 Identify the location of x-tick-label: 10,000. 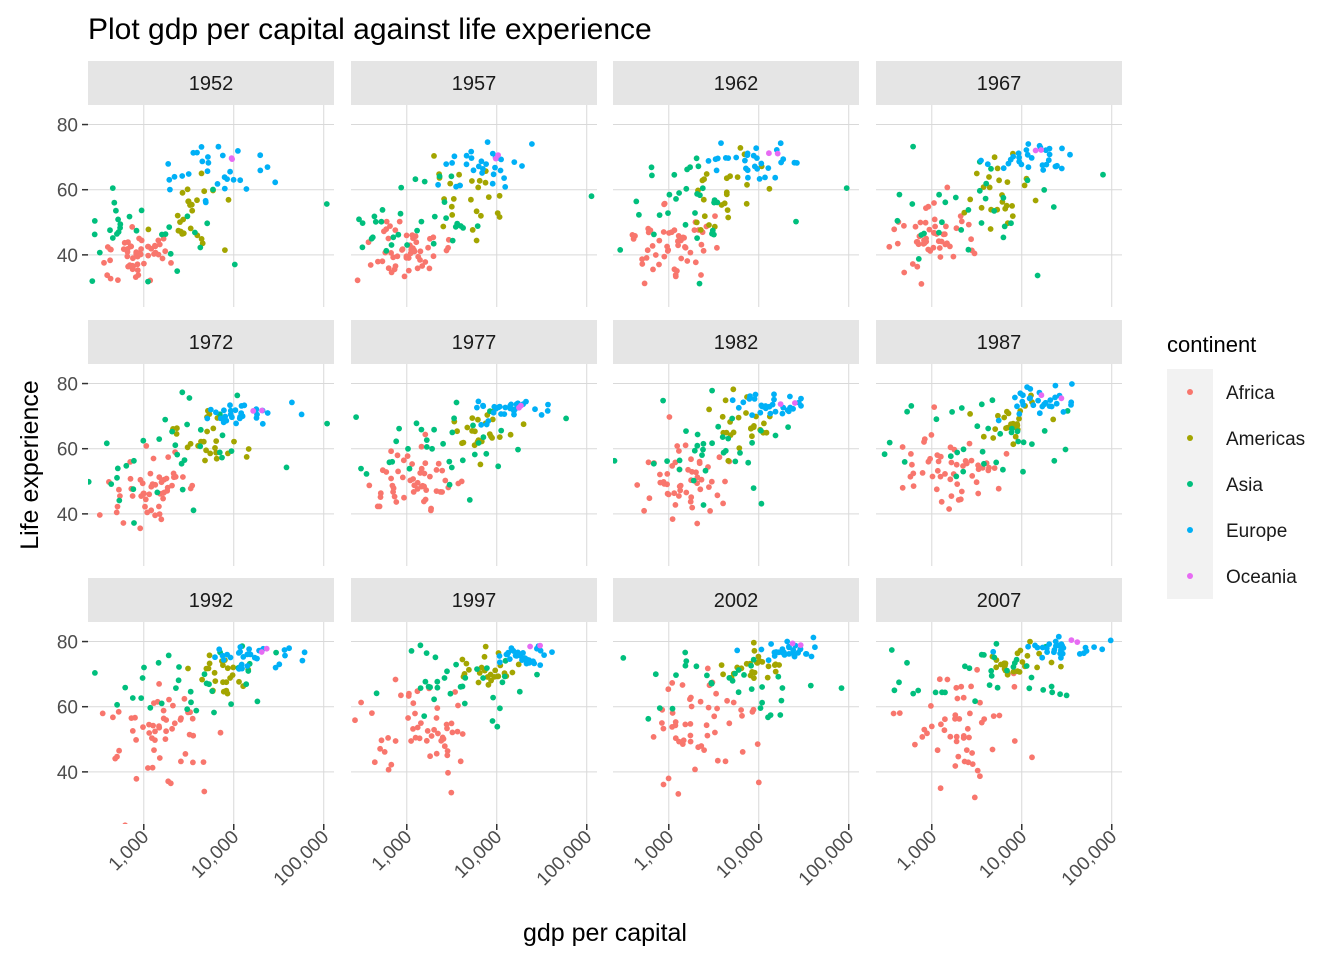
(1003, 855).